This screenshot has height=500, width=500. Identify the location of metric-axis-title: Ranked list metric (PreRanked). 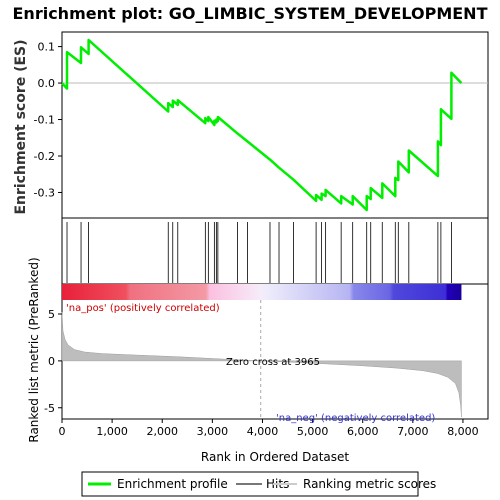
(34, 349).